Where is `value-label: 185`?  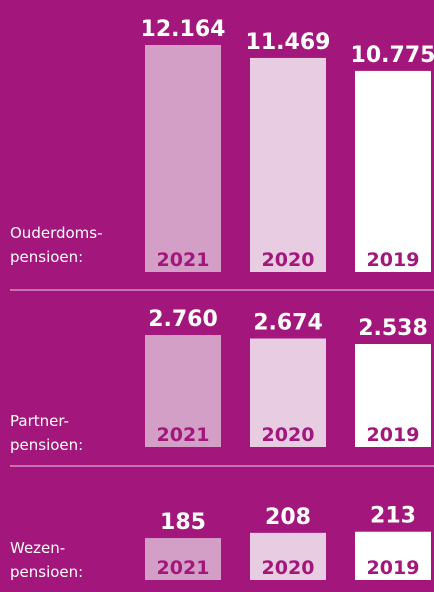 value-label: 185 is located at coordinates (183, 522).